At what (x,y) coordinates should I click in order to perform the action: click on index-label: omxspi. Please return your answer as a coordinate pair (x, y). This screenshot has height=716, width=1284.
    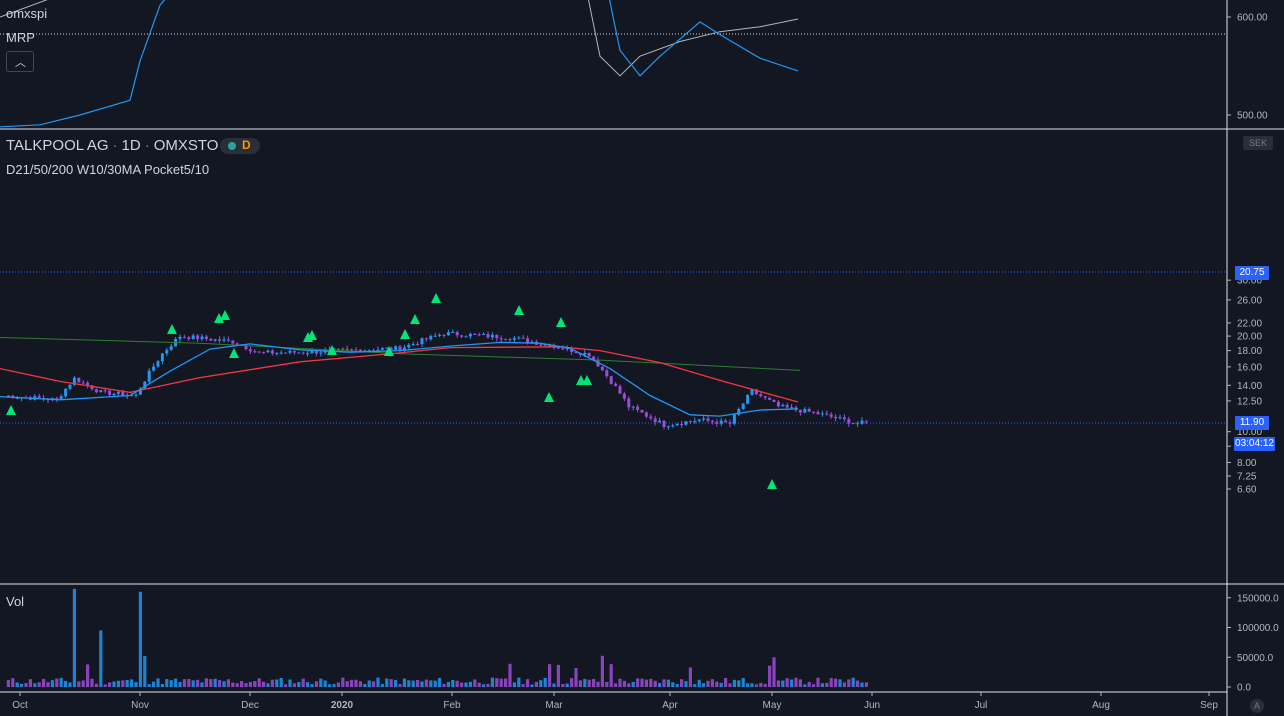
    Looking at the image, I should click on (27, 13).